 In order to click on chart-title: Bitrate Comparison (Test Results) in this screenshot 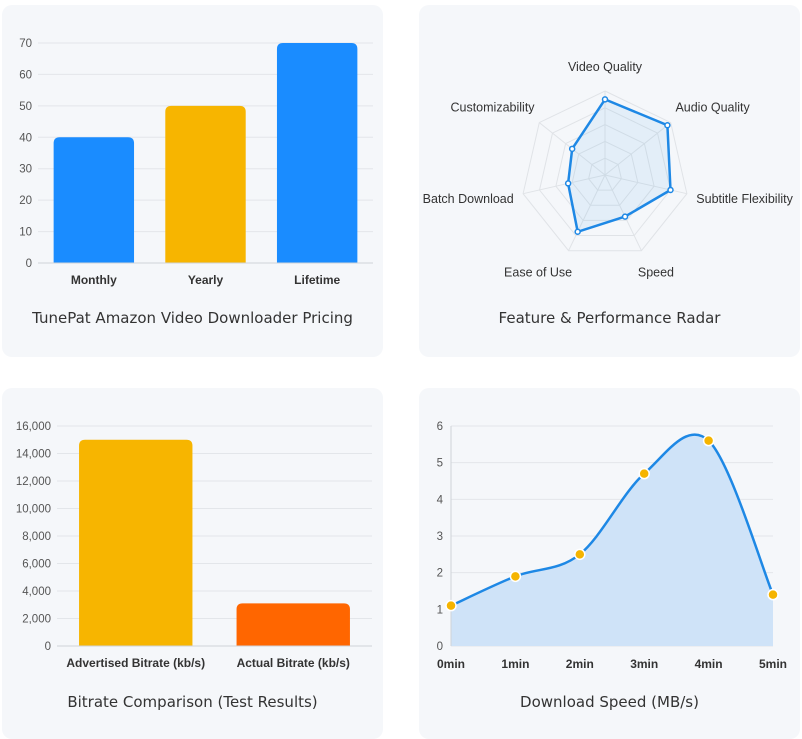, I will do `click(192, 702)`.